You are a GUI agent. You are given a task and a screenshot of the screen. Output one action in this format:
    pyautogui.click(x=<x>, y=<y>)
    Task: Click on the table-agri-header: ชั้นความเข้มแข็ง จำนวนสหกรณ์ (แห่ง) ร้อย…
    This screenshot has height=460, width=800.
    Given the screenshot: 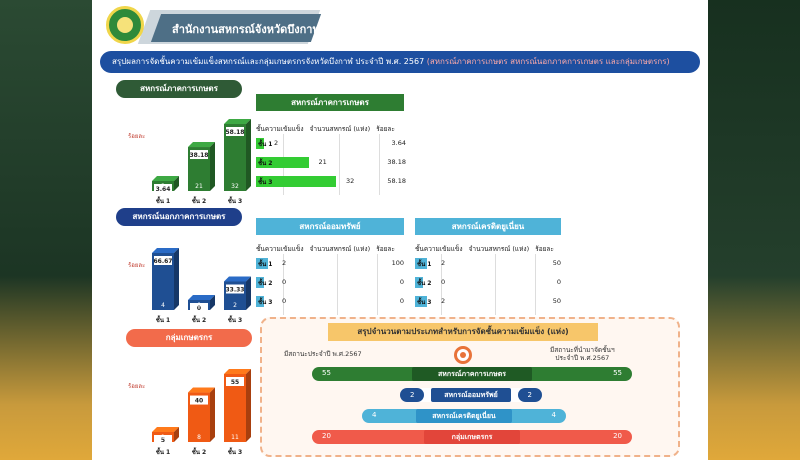 What is the action you would take?
    pyautogui.click(x=327, y=129)
    